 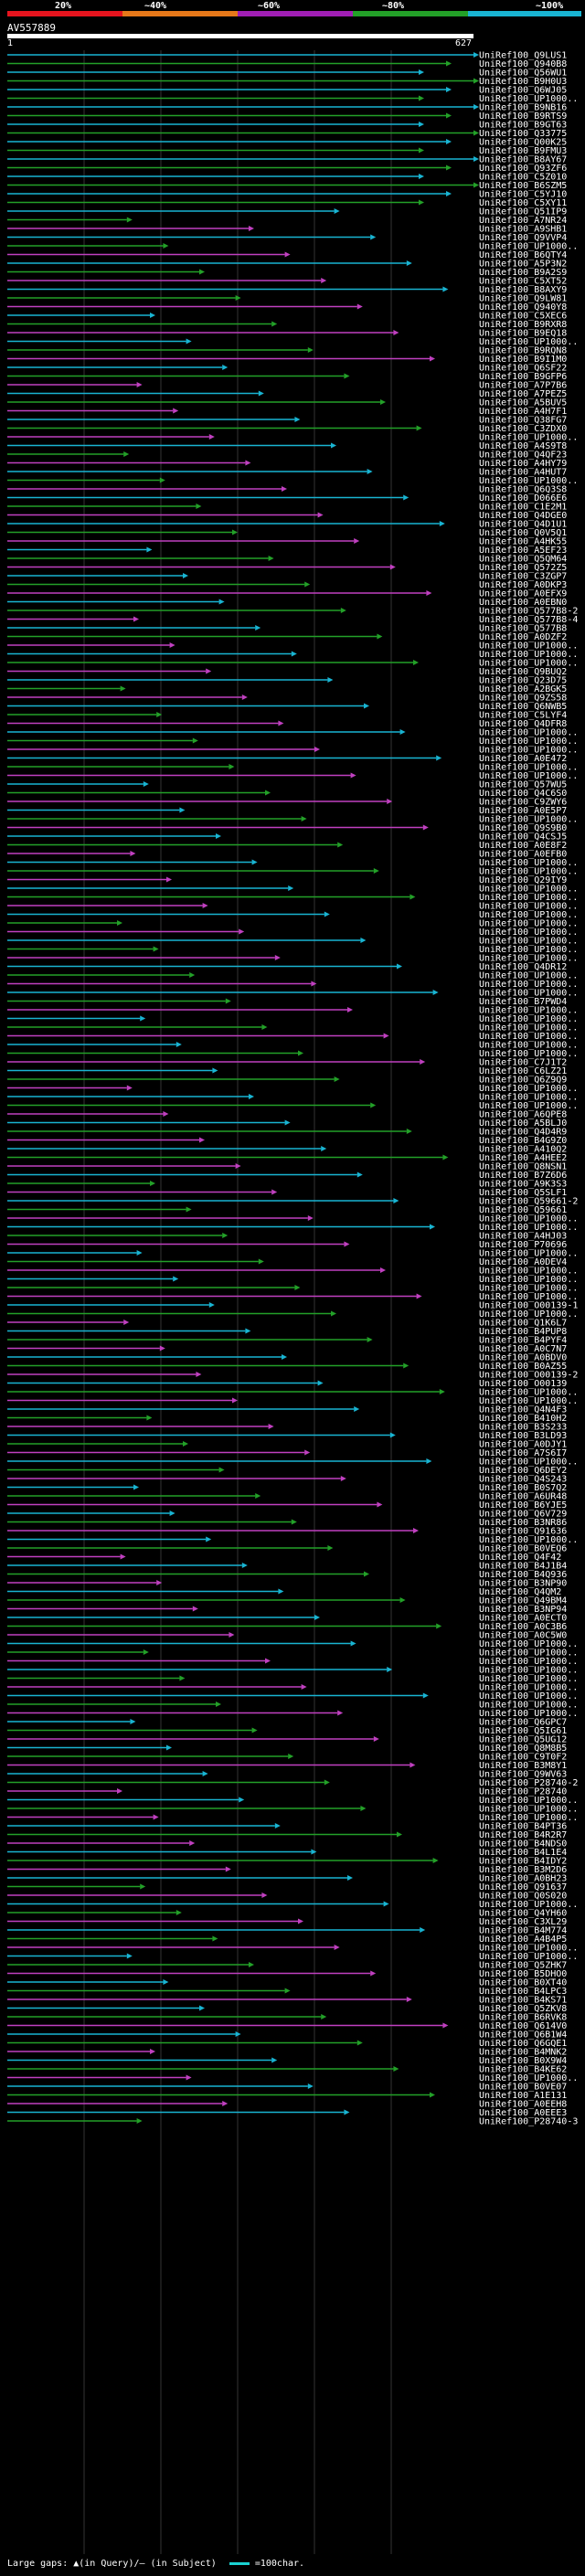 I want to click on hit-label: UniRef100_A4S9T8, so click(x=523, y=446).